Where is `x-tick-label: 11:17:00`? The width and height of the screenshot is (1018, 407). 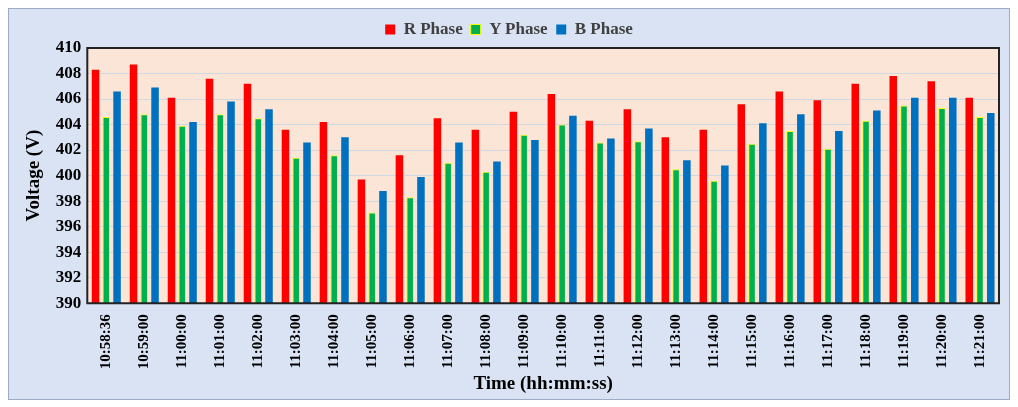 x-tick-label: 11:17:00 is located at coordinates (826, 341).